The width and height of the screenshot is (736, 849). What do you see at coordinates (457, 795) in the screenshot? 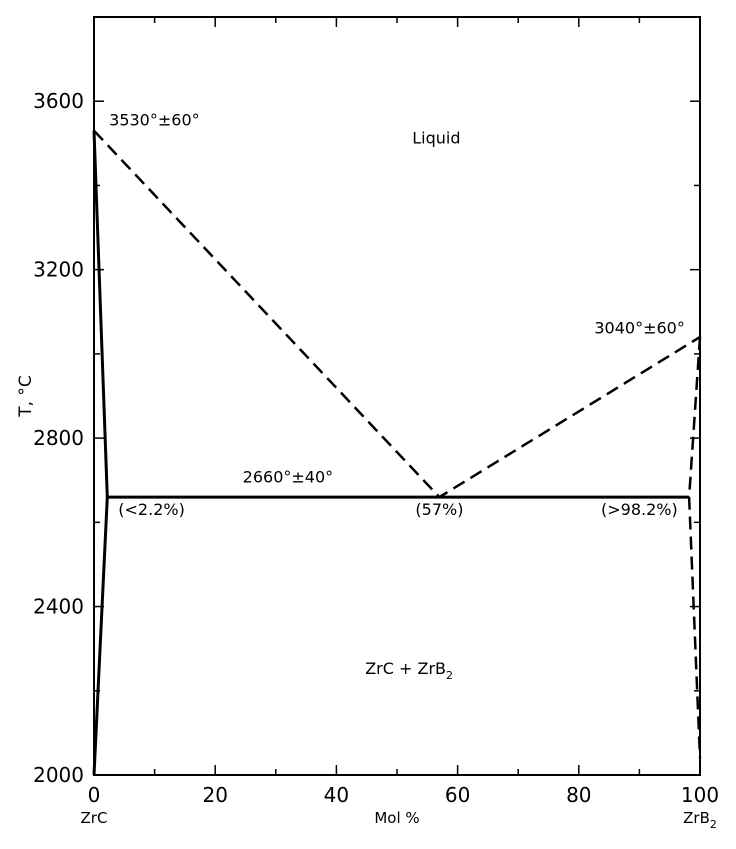
I see `x-tick-label: 60` at bounding box center [457, 795].